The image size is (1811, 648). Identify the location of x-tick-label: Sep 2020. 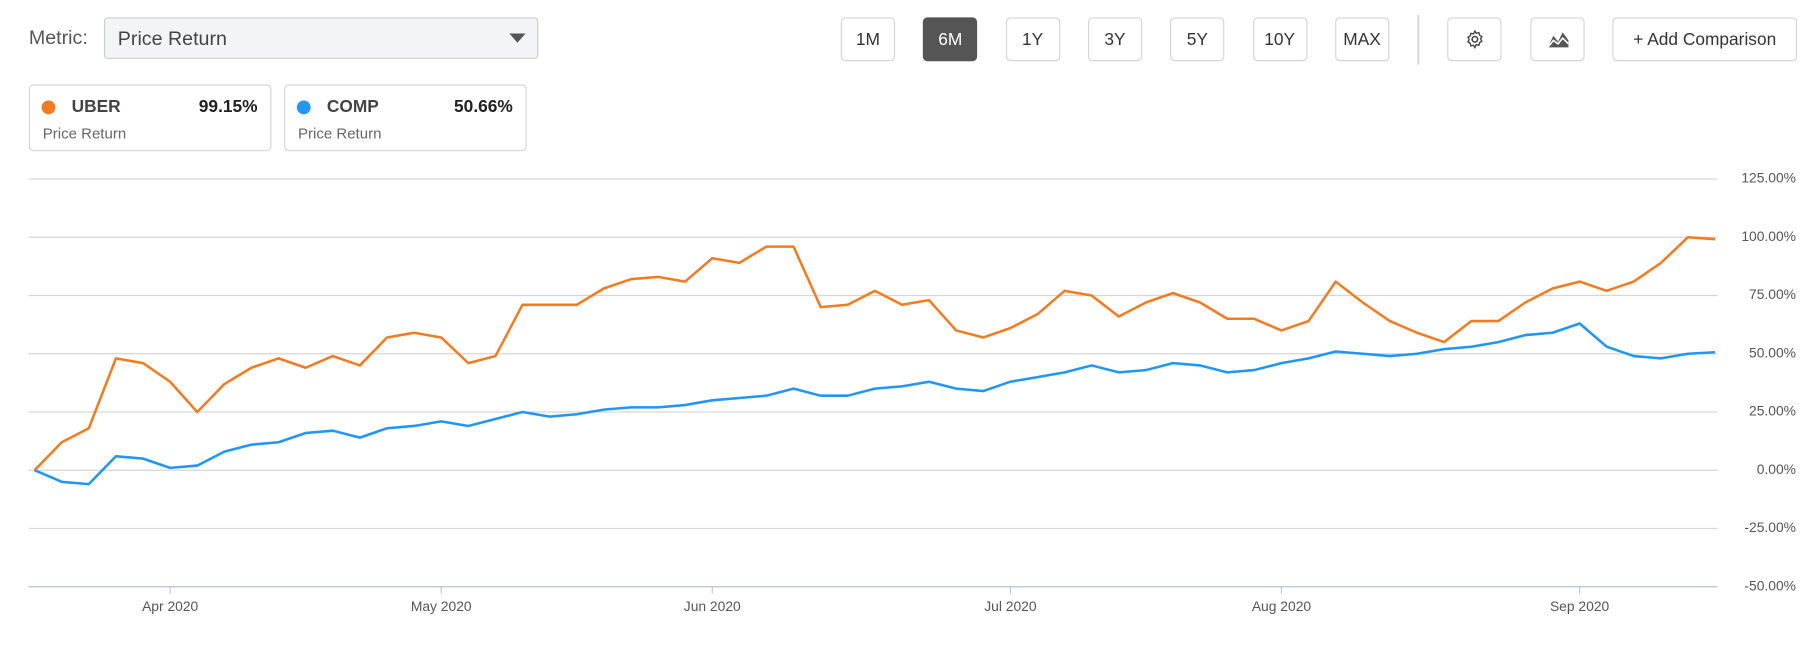
(1580, 606).